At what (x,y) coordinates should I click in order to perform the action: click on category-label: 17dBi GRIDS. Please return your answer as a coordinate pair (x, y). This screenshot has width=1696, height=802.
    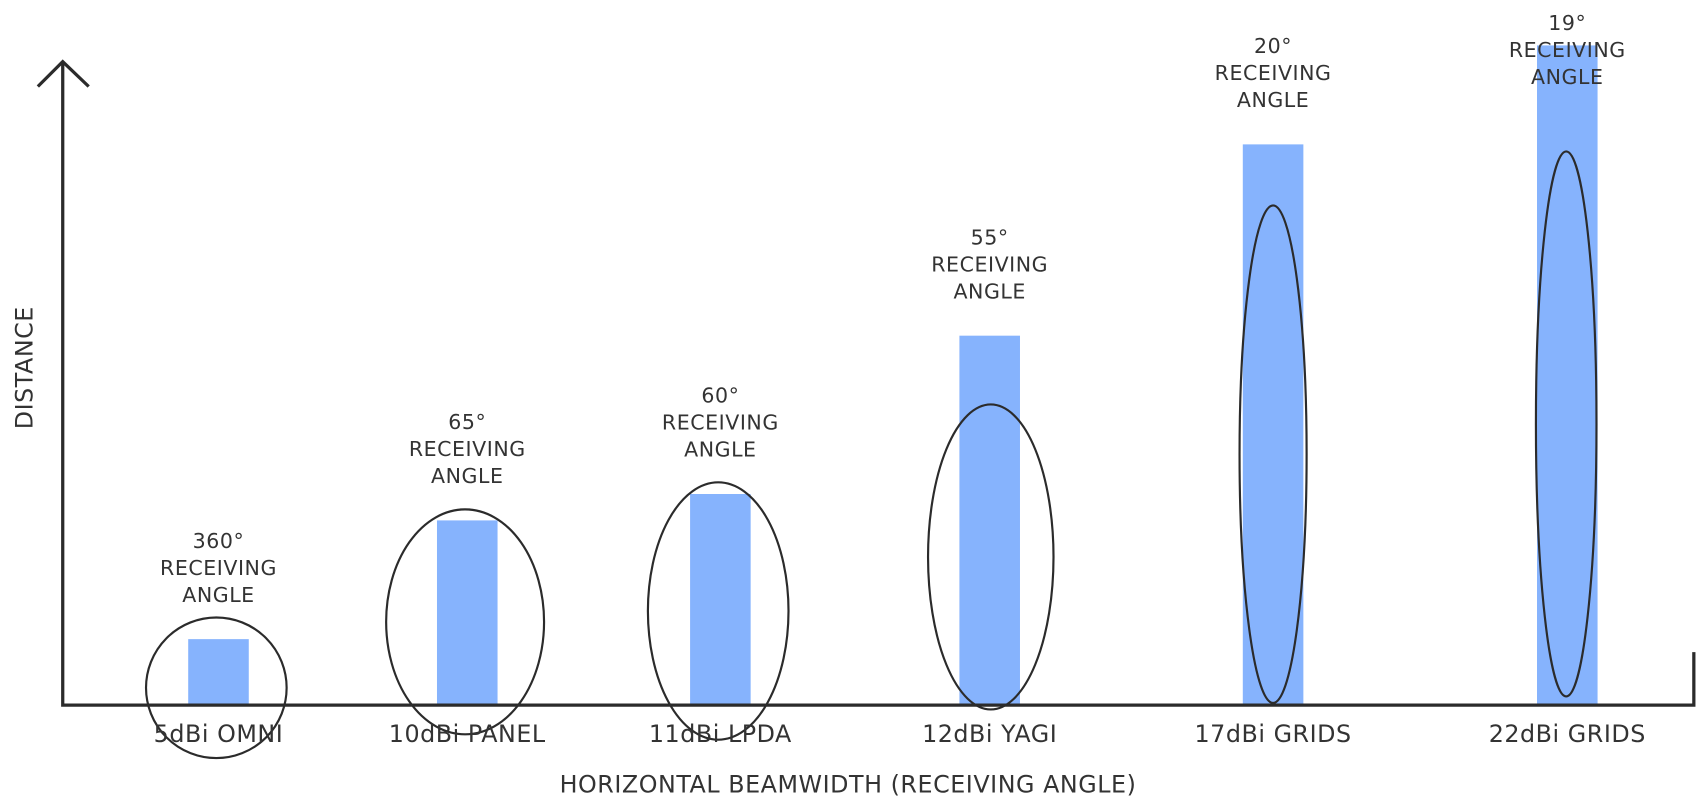
    Looking at the image, I should click on (1272, 734).